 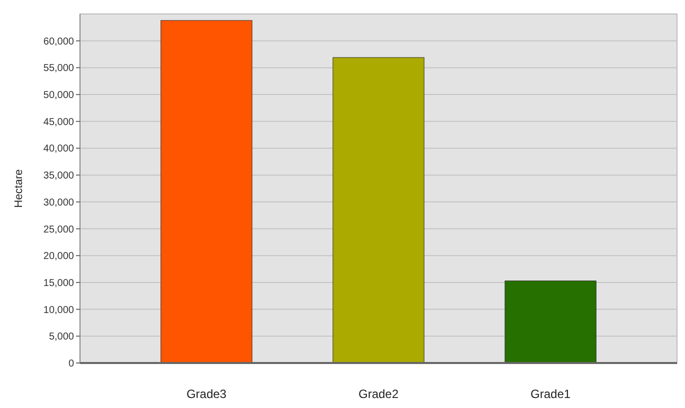 I want to click on y-tick-label: 5,000, so click(x=61, y=337).